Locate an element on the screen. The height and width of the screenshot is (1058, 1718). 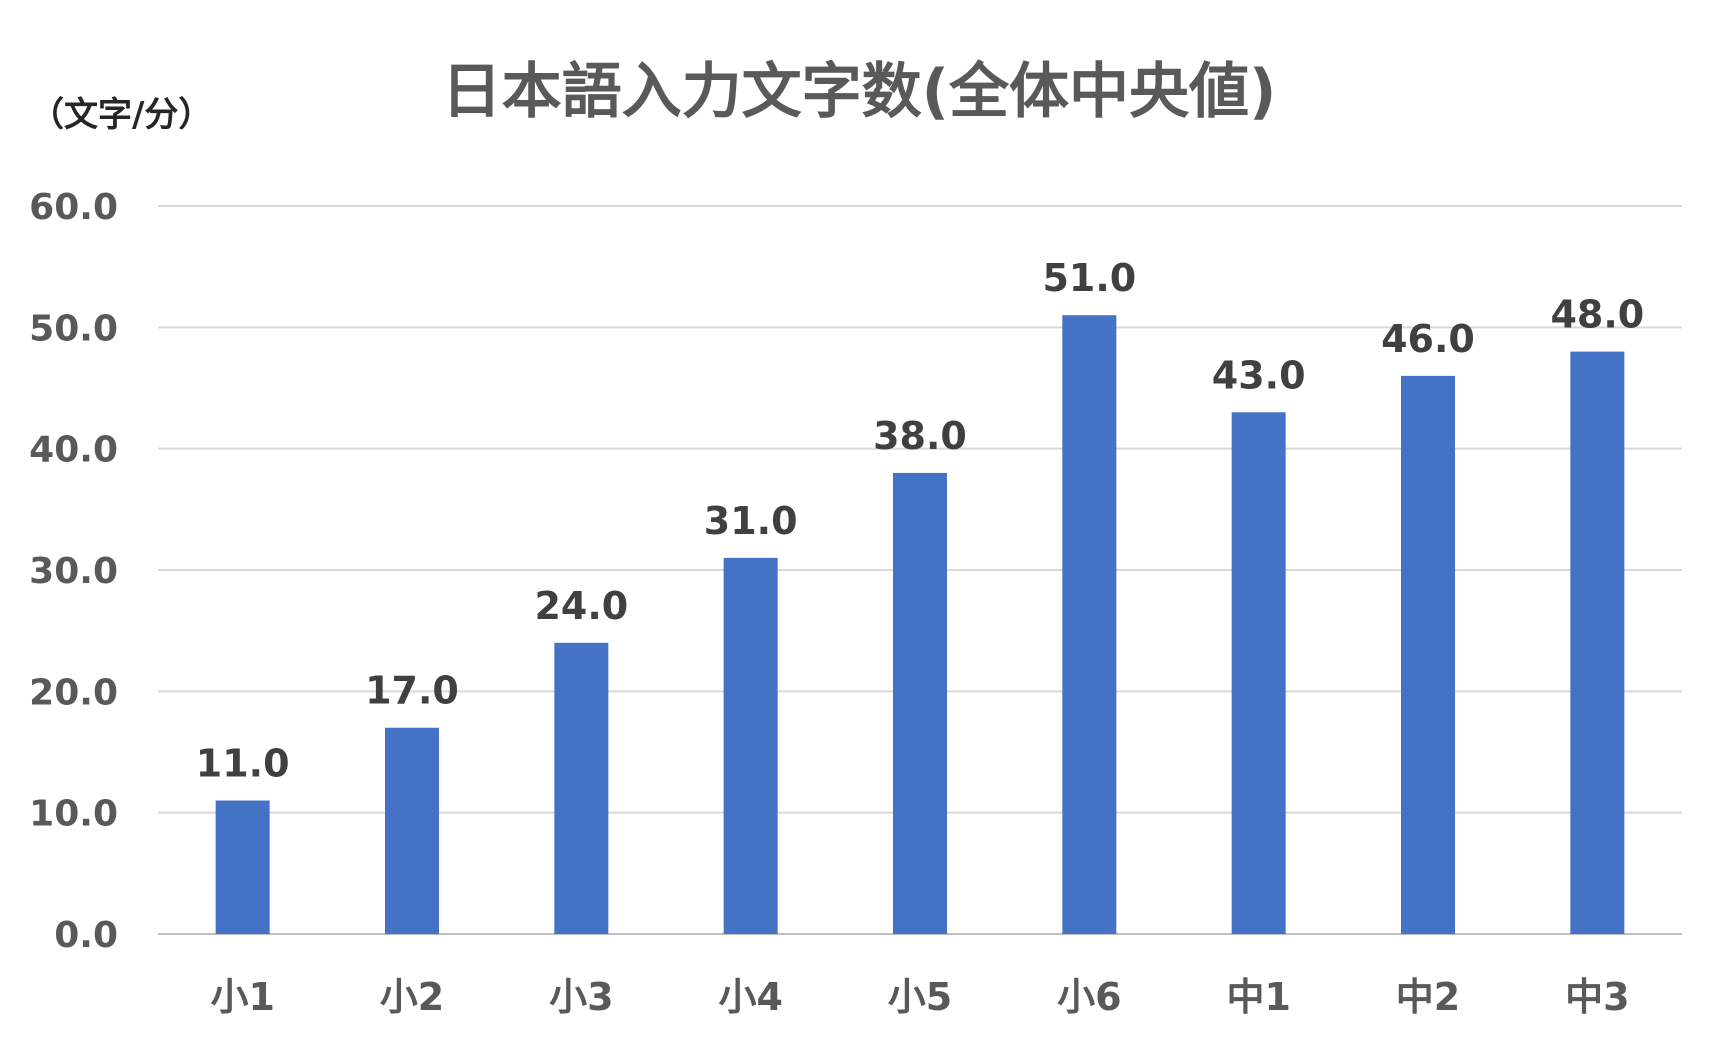
data-label: 46.0 is located at coordinates (1428, 339).